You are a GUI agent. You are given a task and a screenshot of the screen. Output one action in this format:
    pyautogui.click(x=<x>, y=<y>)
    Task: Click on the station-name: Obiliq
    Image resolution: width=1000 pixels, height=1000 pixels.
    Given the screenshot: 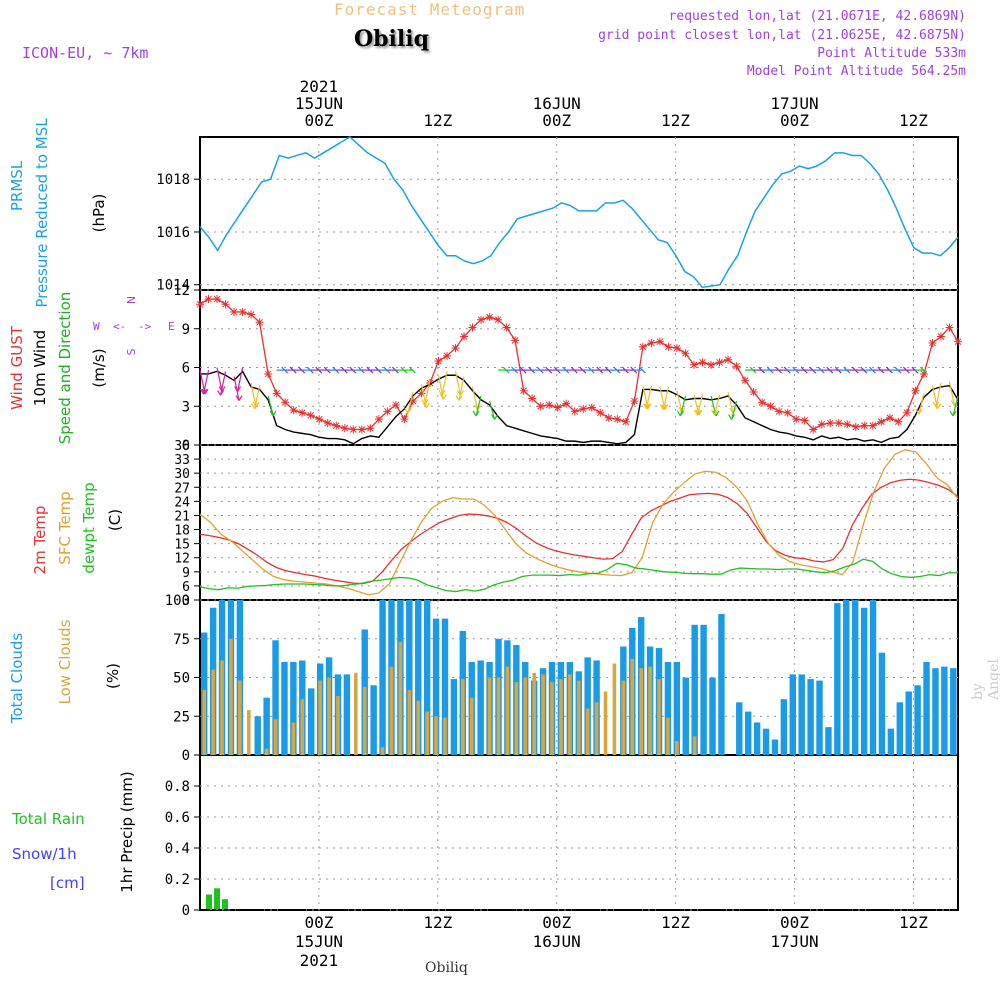 What is the action you would take?
    pyautogui.click(x=392, y=39)
    